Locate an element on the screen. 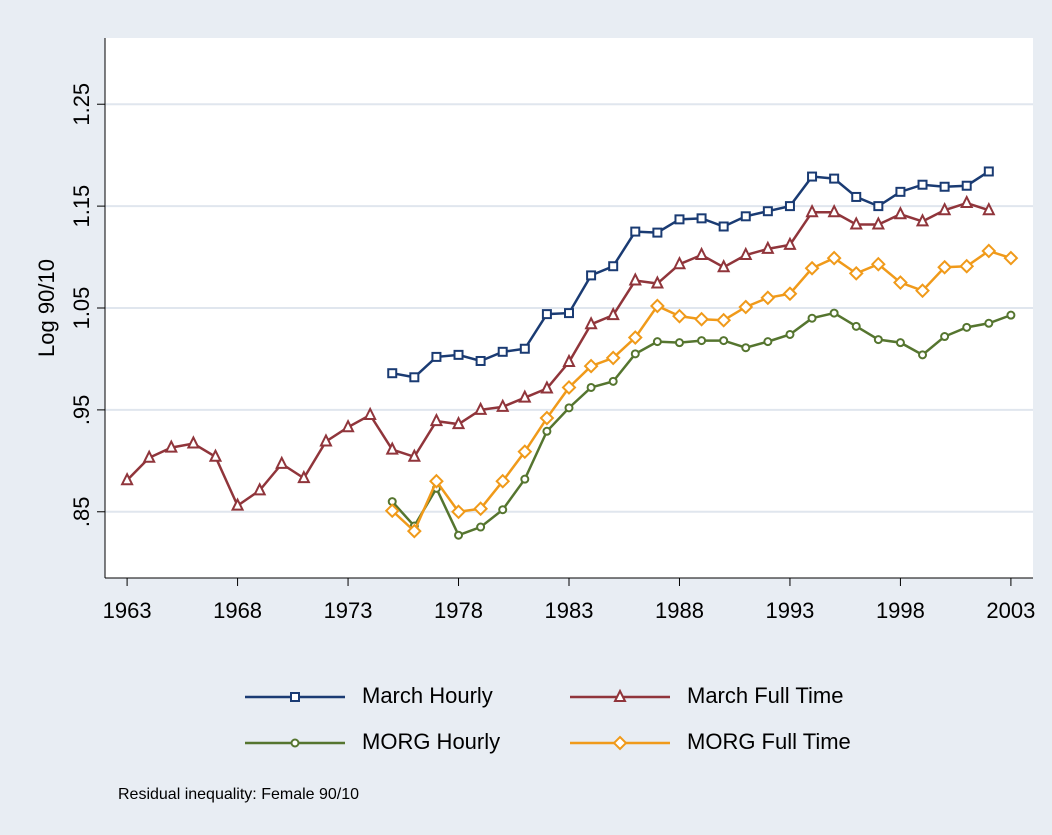  y-axis-label: Log 90/10 is located at coordinates (46, 308).